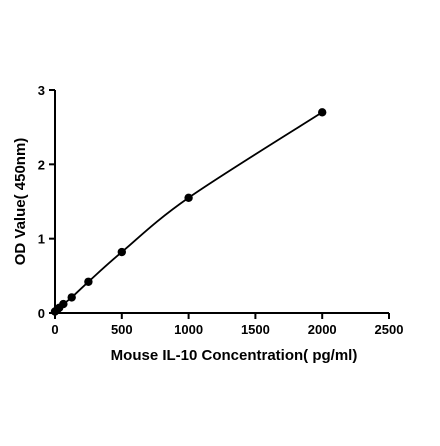 The height and width of the screenshot is (446, 440). Describe the element at coordinates (122, 329) in the screenshot. I see `x-tick-label: 500` at that location.